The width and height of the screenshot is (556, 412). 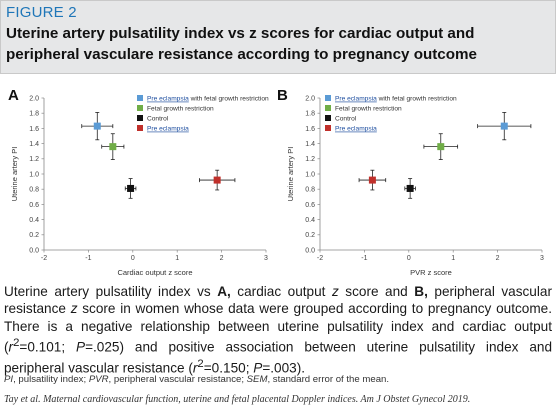 What do you see at coordinates (281, 291) in the screenshot?
I see `caption-text: cardiac output` at bounding box center [281, 291].